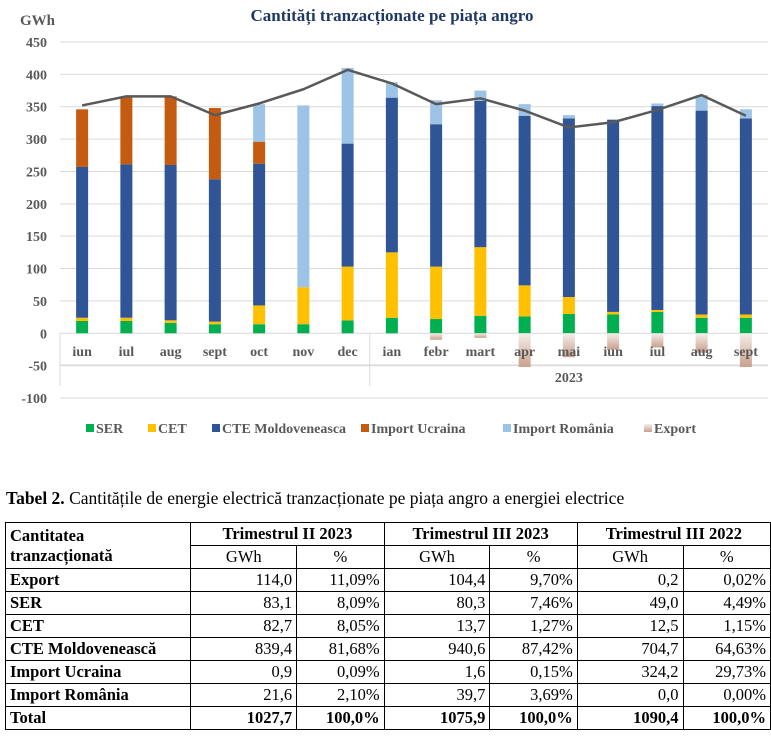 Image resolution: width=771 pixels, height=744 pixels. Describe the element at coordinates (244, 695) in the screenshot. I see `gwh-cell: 21,6` at that location.